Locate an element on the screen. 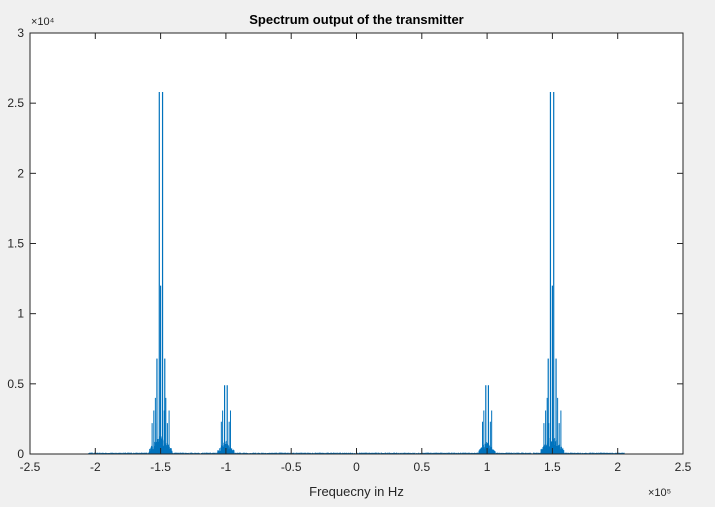  y-tick-label: 1 is located at coordinates (20, 314).